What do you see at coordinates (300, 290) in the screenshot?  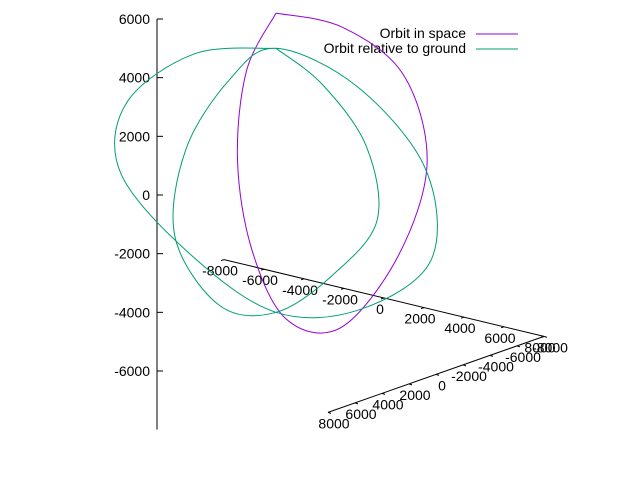 I see `x-tick-label: -4000` at bounding box center [300, 290].